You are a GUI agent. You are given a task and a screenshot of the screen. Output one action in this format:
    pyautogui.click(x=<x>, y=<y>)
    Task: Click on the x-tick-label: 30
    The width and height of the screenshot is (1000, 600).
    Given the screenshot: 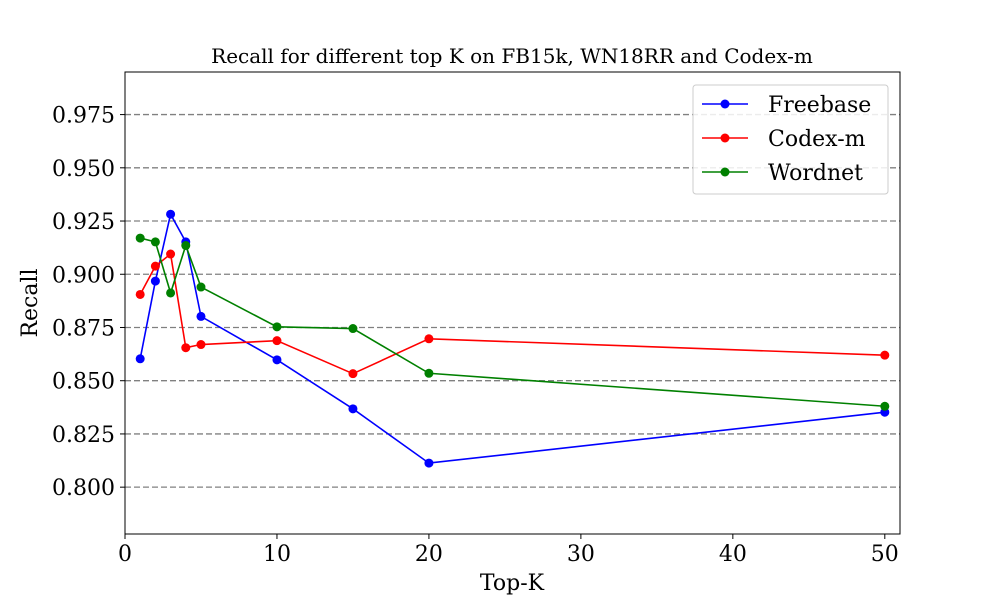 What is the action you would take?
    pyautogui.click(x=581, y=554)
    